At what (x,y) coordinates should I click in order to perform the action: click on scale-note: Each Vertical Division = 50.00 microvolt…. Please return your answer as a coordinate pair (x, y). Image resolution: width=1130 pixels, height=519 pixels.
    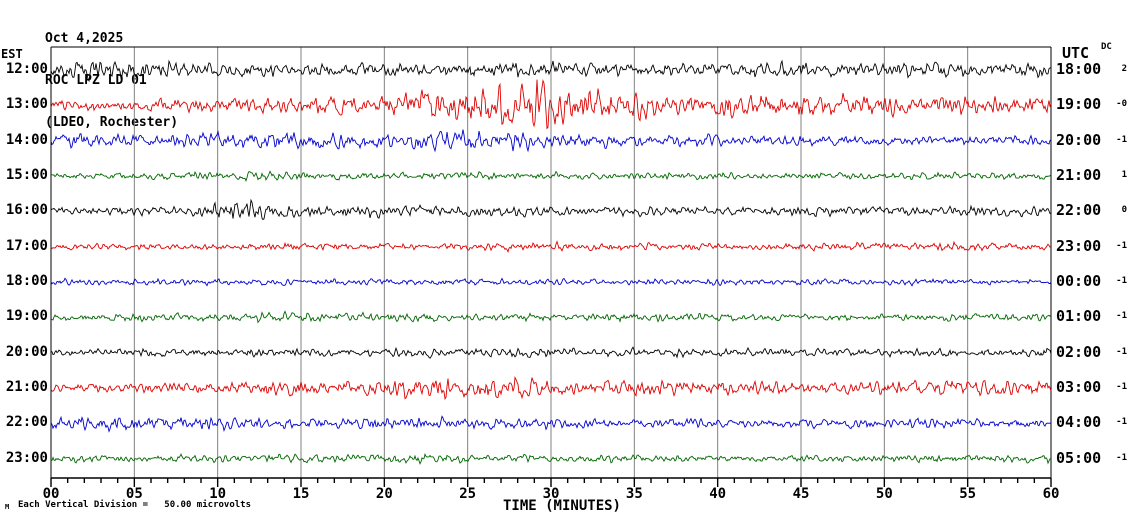
    Looking at the image, I should click on (134, 505).